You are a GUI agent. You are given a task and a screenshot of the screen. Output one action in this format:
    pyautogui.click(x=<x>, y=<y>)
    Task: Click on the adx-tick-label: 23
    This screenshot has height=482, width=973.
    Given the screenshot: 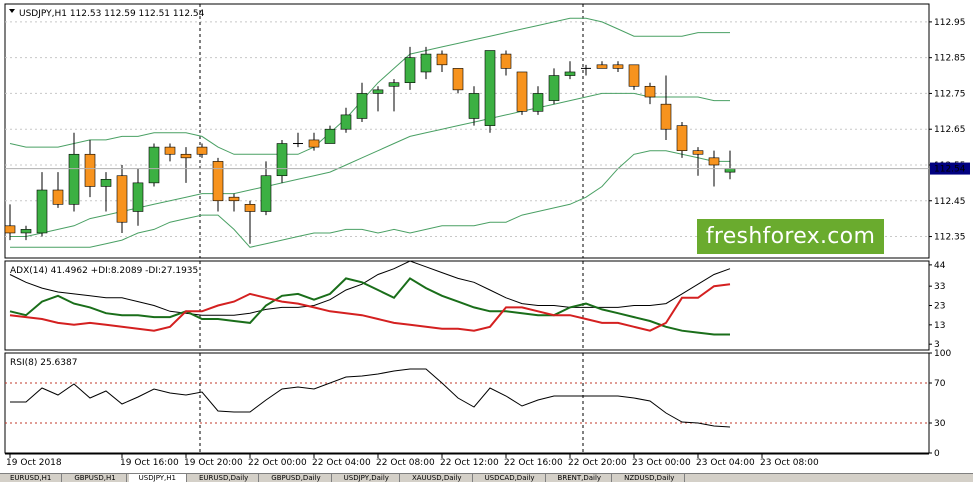 What is the action you would take?
    pyautogui.click(x=939, y=307)
    